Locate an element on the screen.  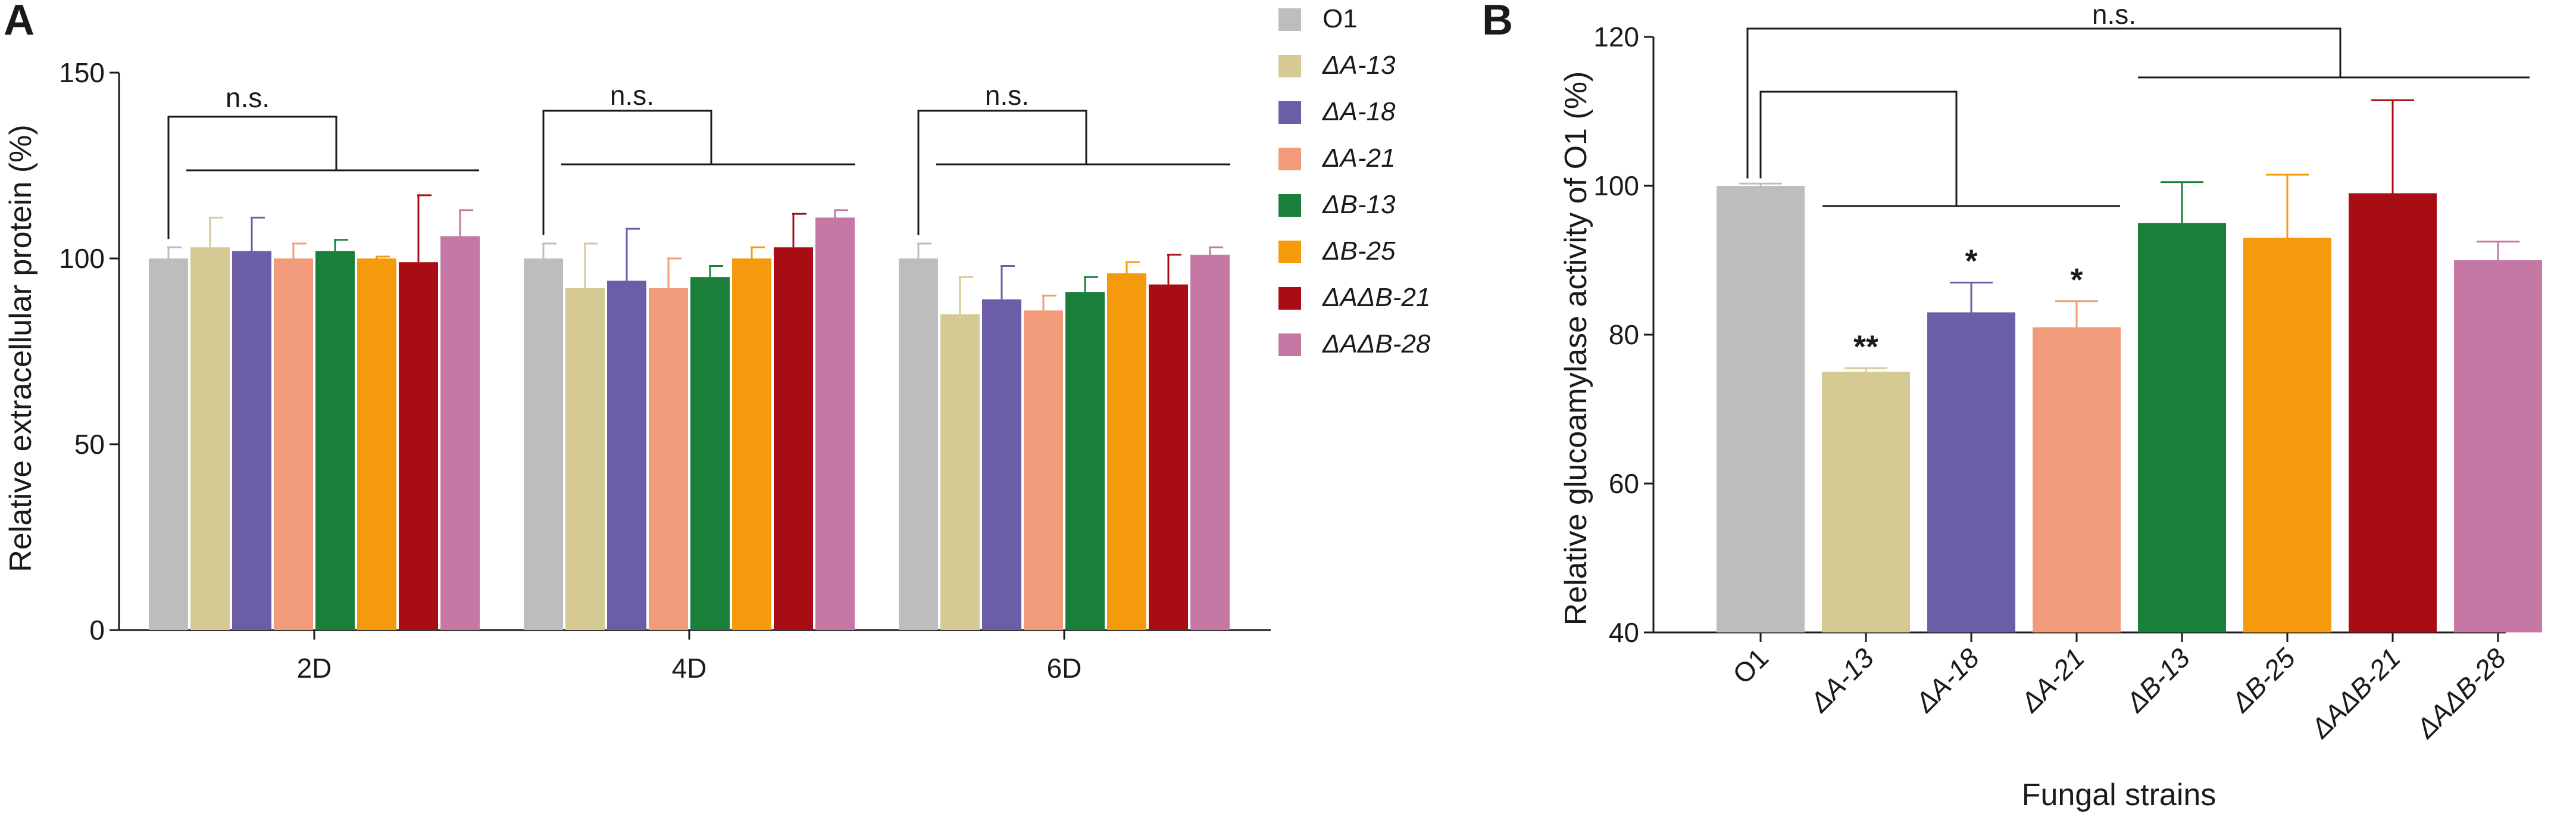
y-tick-label: 0 is located at coordinates (97, 630).